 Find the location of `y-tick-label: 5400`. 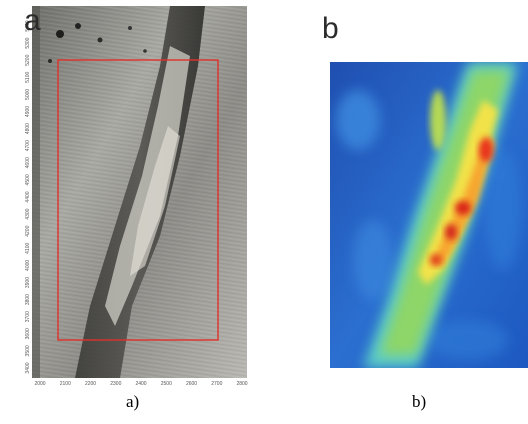

y-tick-label: 5400 is located at coordinates (28, 25).